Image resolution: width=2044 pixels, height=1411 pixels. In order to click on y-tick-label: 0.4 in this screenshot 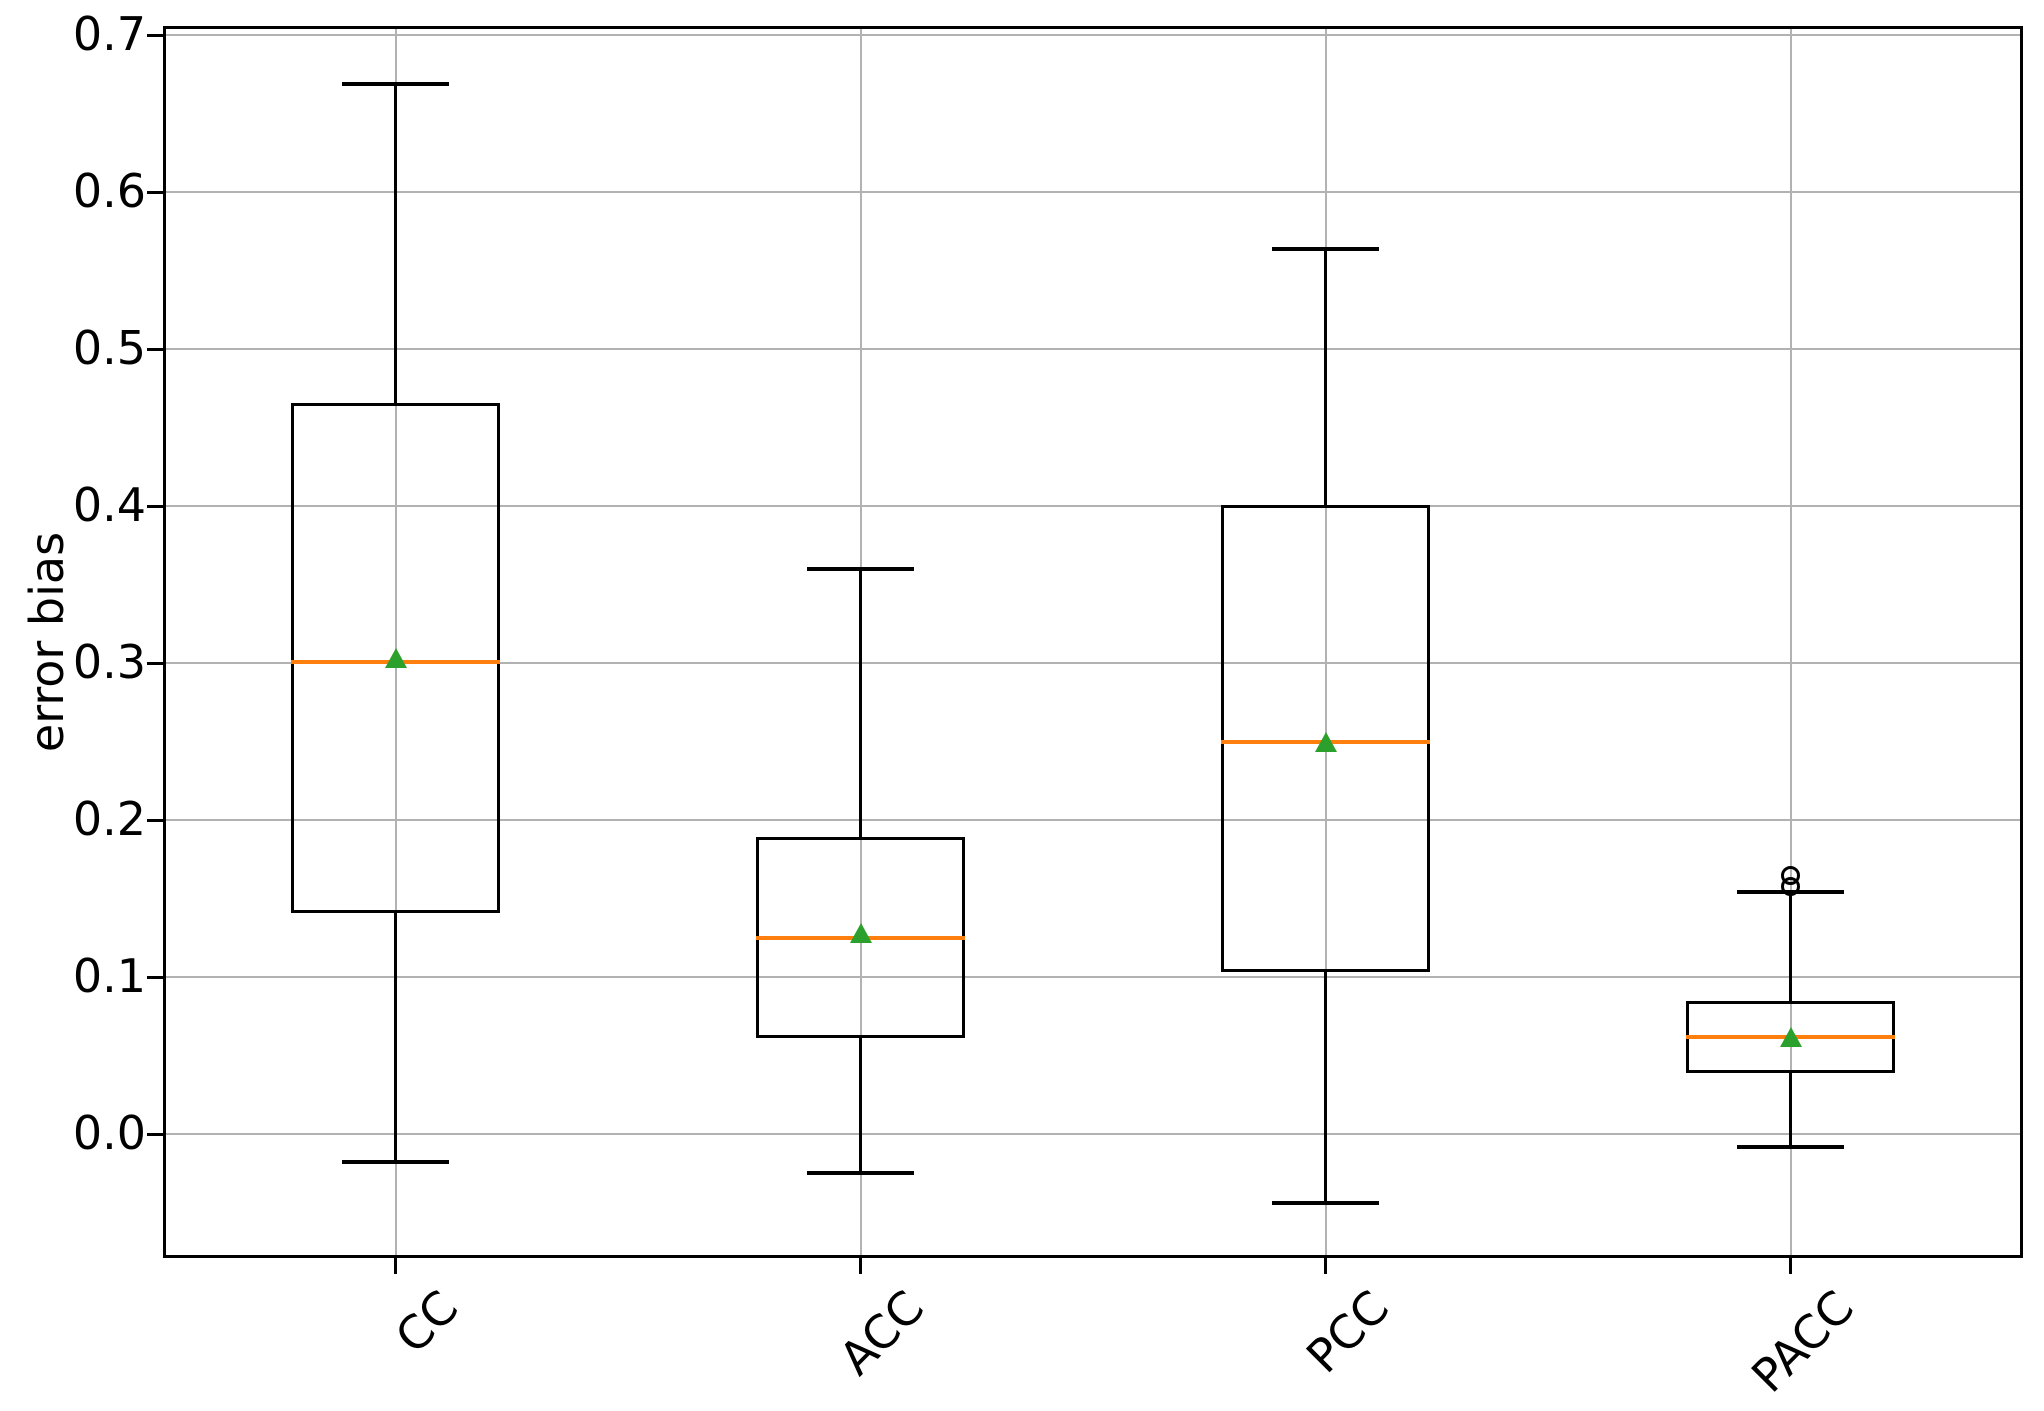, I will do `click(109, 505)`.